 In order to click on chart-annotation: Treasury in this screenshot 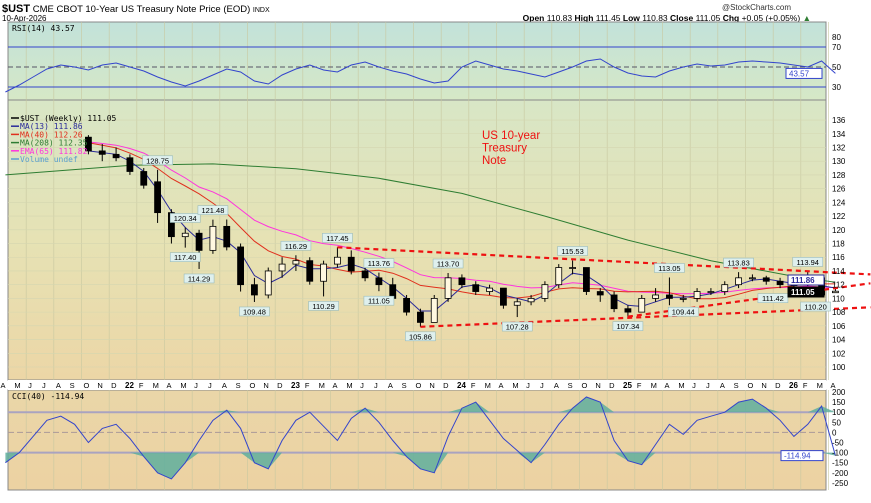, I will do `click(504, 149)`.